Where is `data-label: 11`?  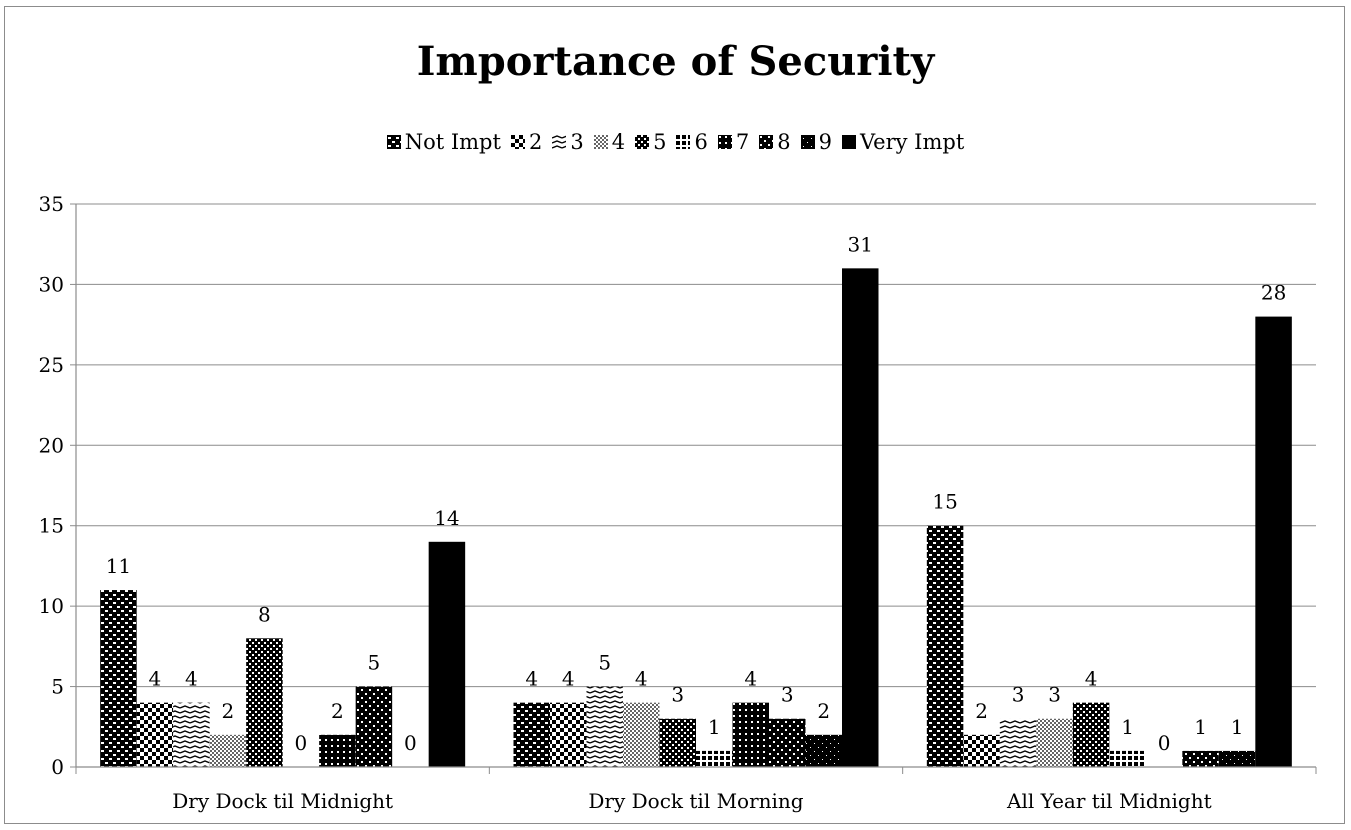
data-label: 11 is located at coordinates (118, 566).